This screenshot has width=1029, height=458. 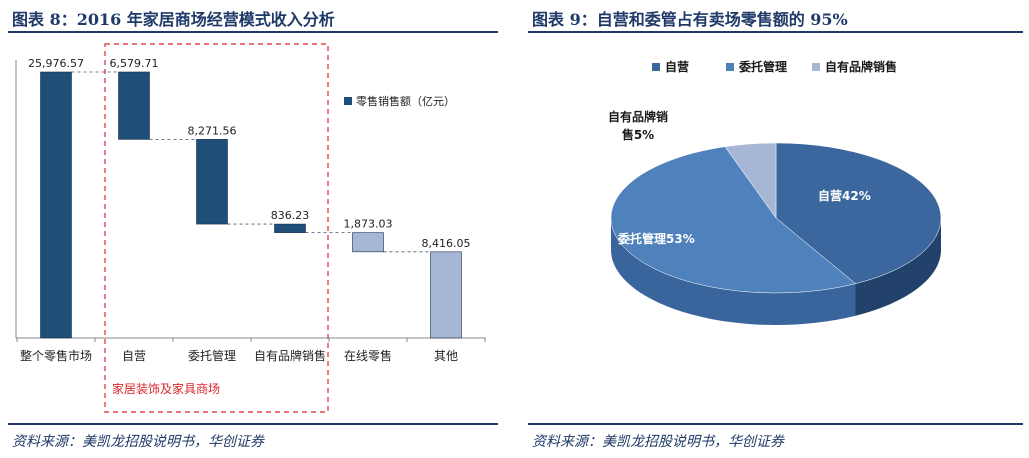 I want to click on legend-label: 自有品牌销售, so click(x=861, y=66).